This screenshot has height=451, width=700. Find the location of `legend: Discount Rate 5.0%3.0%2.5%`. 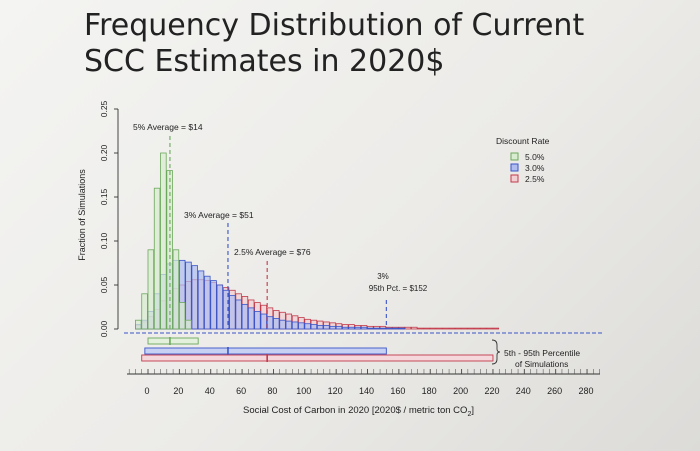

legend: Discount Rate 5.0%3.0%2.5% is located at coordinates (523, 160).